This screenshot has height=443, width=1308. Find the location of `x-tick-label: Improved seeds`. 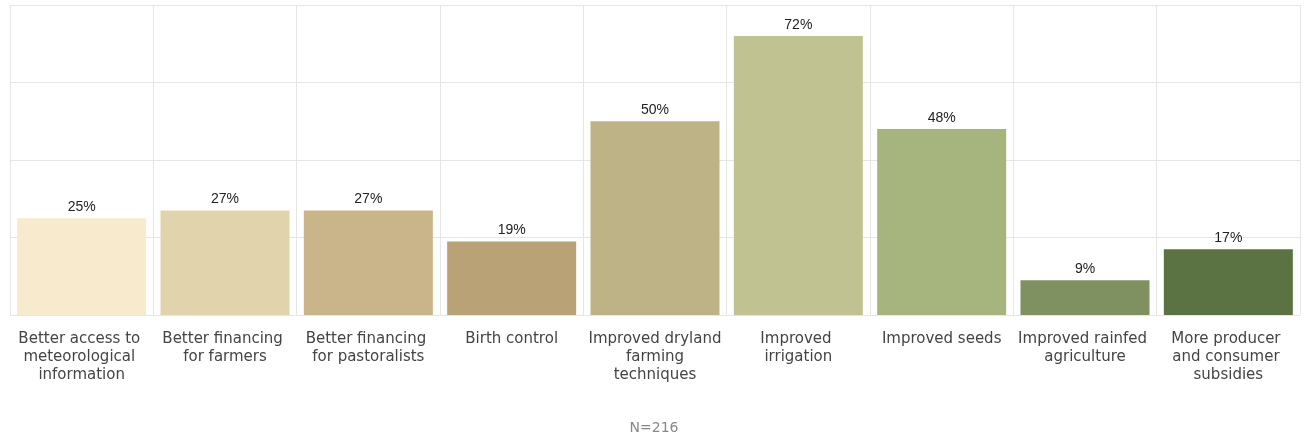

x-tick-label: Improved seeds is located at coordinates (941, 338).